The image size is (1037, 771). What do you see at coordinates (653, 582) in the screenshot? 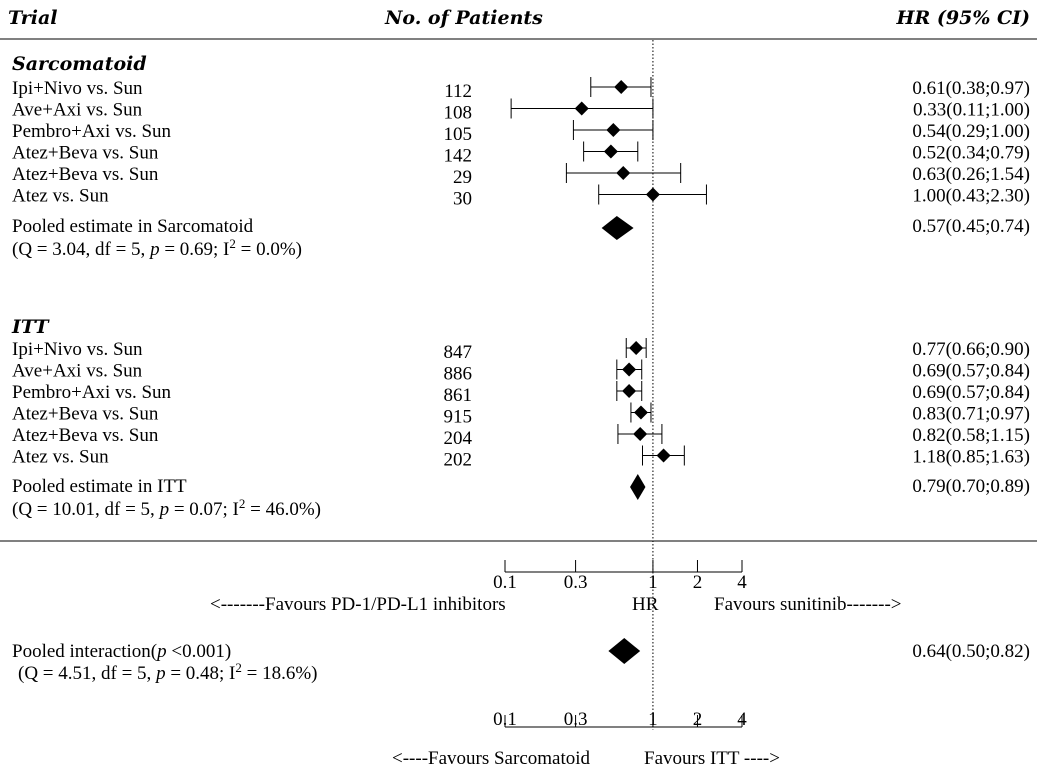
I see `axis1-tick-label: 1` at bounding box center [653, 582].